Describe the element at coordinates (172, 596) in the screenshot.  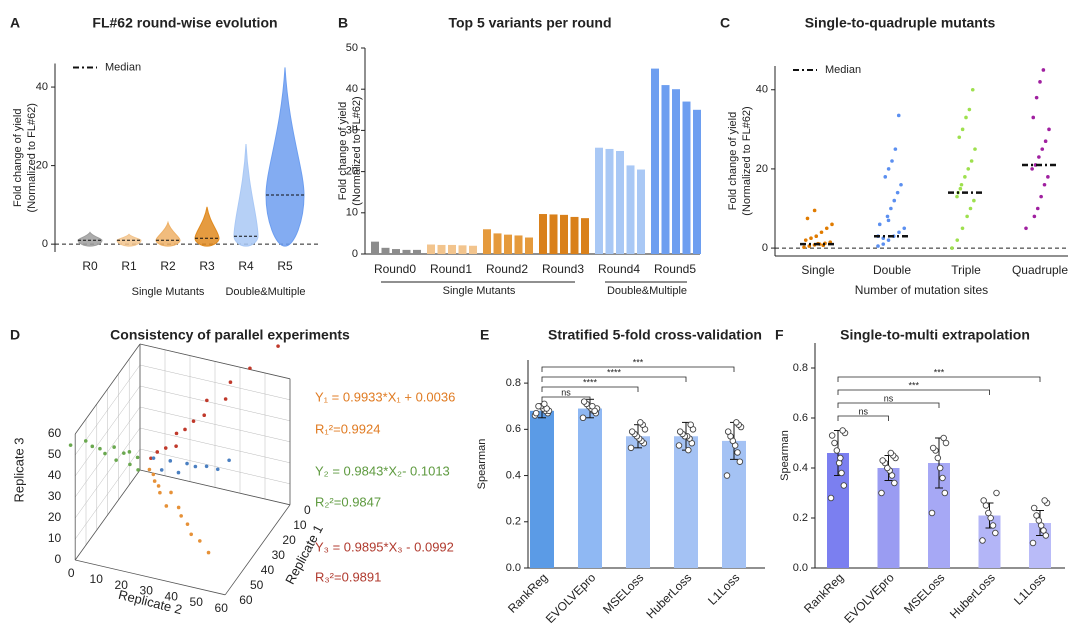
I see `x-tick-label: 40` at that location.